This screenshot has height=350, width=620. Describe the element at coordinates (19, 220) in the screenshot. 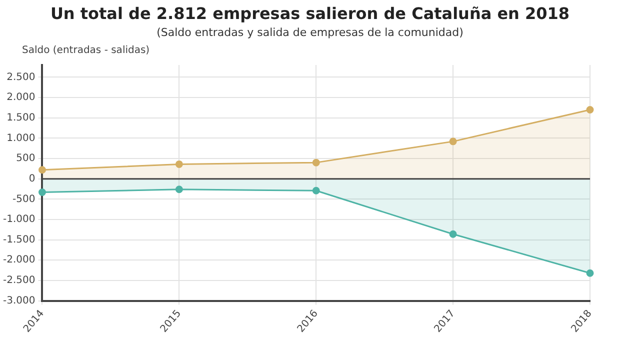

I see `y-tick-label: -1.000` at that location.